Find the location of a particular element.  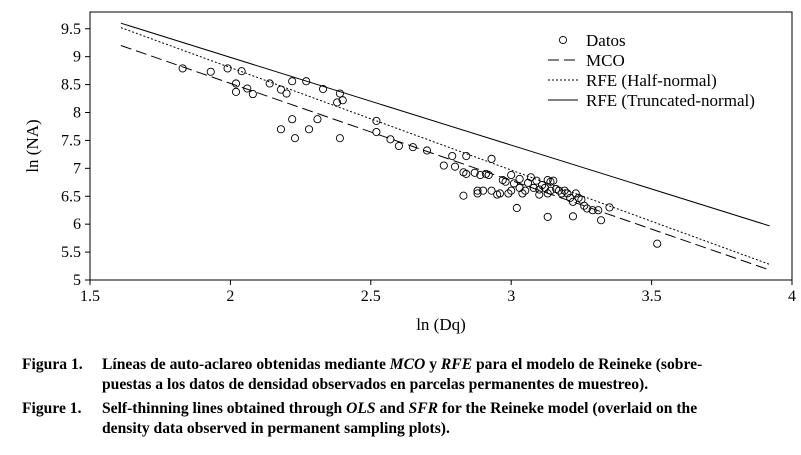

y-tick-label: 6.5 is located at coordinates (71, 196).